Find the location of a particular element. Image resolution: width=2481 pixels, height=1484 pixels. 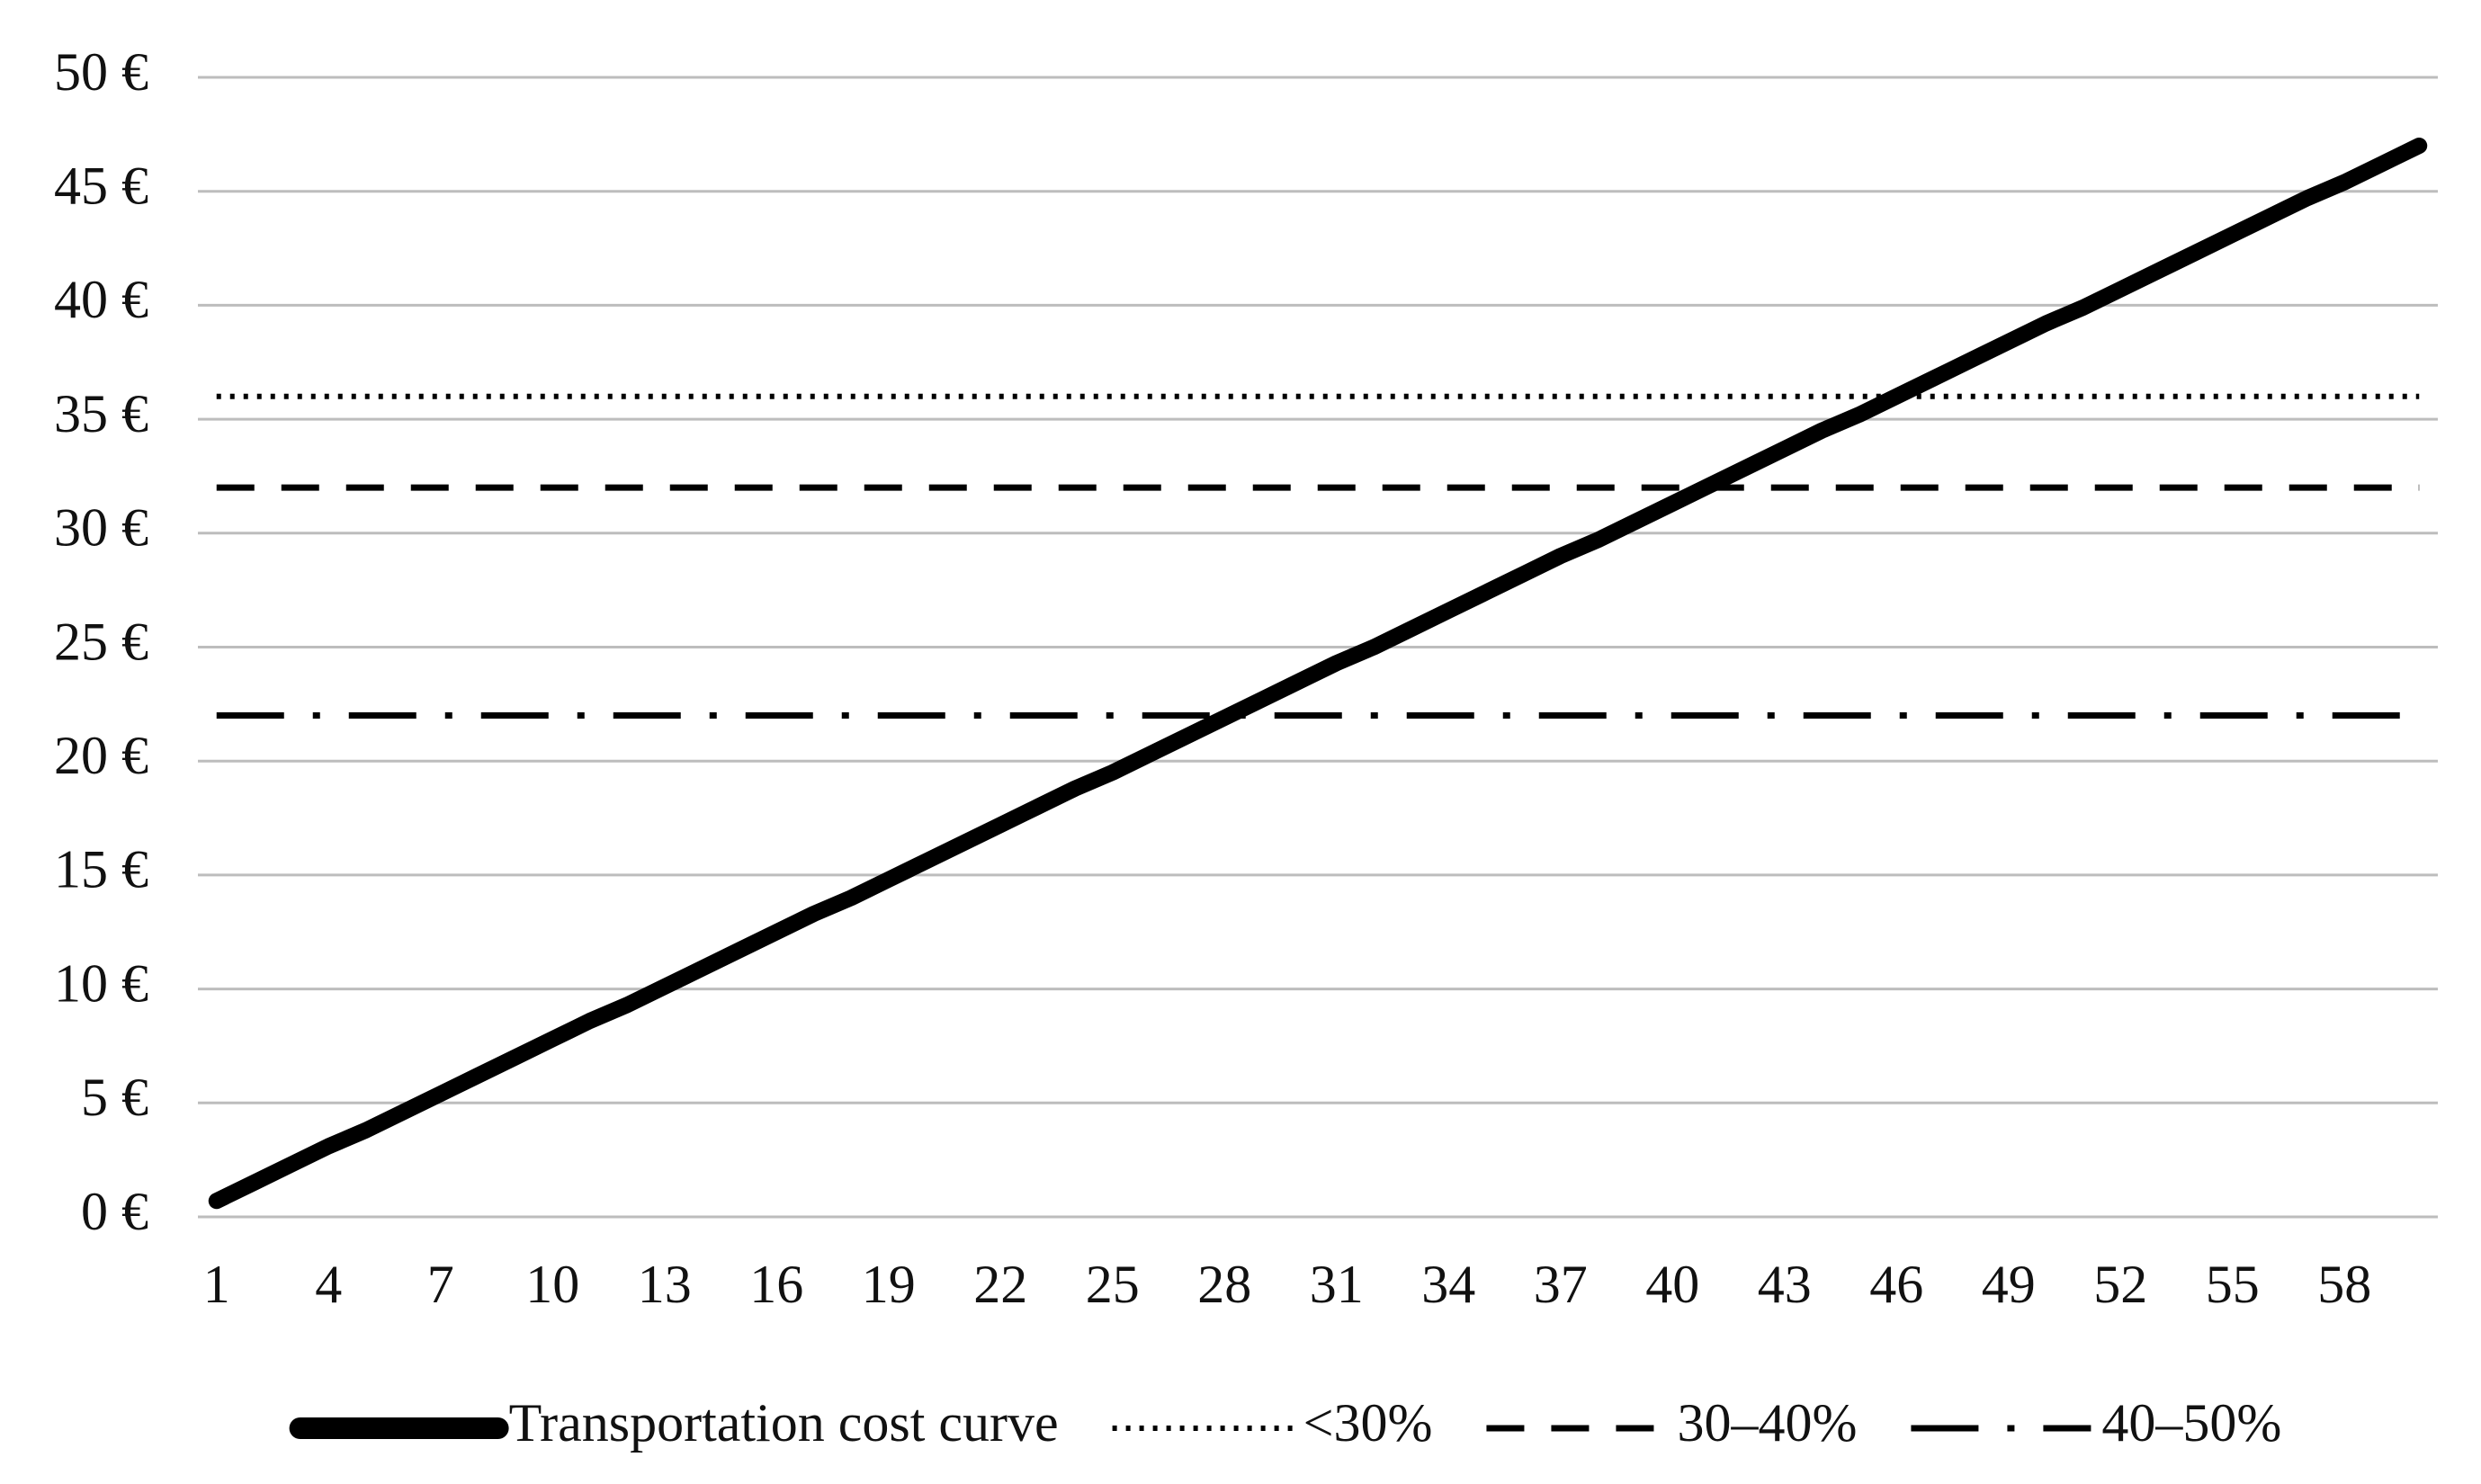

x-tick-label: 49 is located at coordinates (2009, 1284).